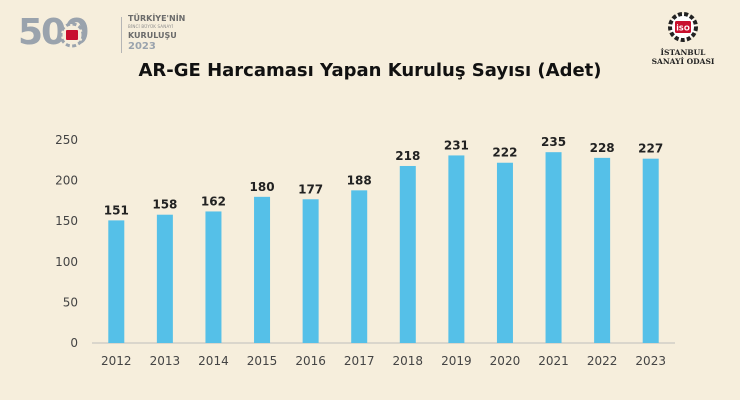 This screenshot has width=740, height=400. What do you see at coordinates (310, 271) in the screenshot?
I see `bar-2016` at bounding box center [310, 271].